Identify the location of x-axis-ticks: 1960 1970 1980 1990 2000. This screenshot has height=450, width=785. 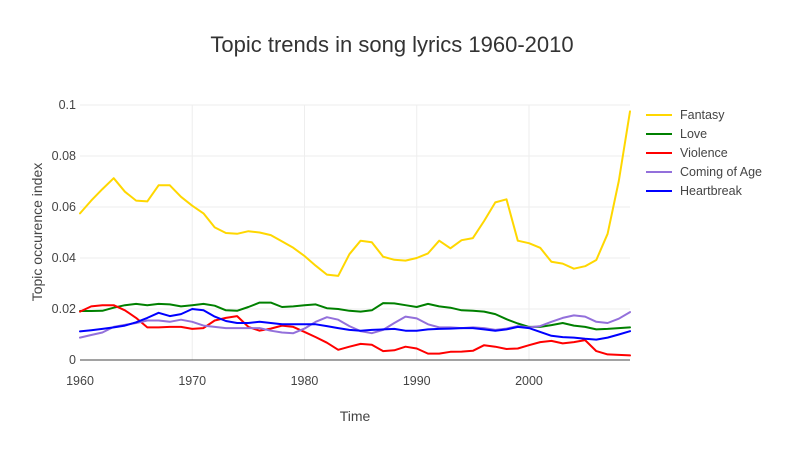
(304, 381).